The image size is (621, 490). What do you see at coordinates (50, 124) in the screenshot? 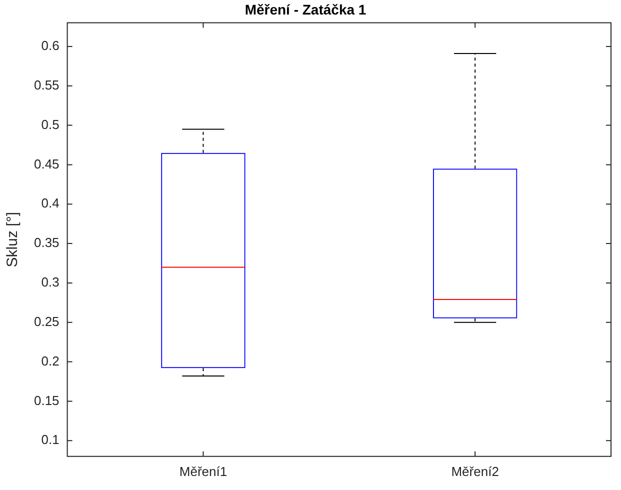
I see `y-tick-label: 0.5` at bounding box center [50, 124].